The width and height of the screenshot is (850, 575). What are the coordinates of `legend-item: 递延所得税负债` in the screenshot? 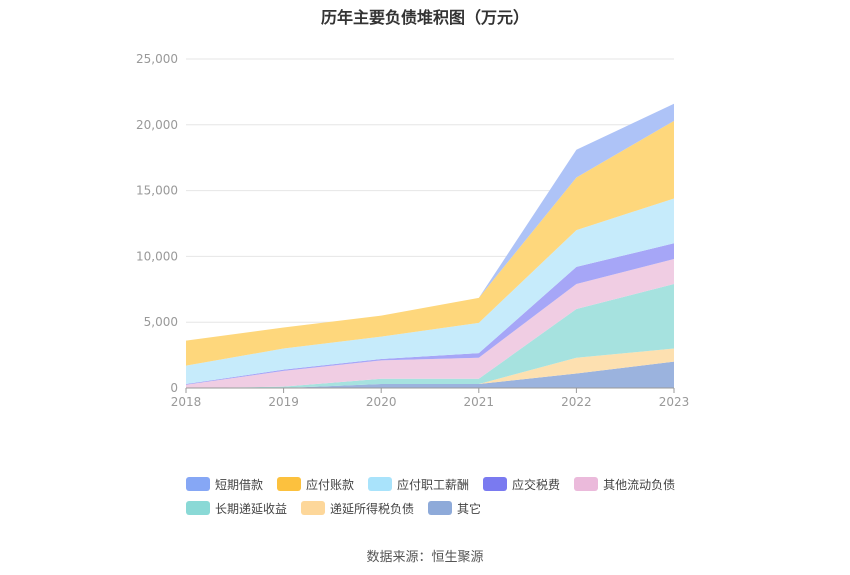 It's located at (357, 508).